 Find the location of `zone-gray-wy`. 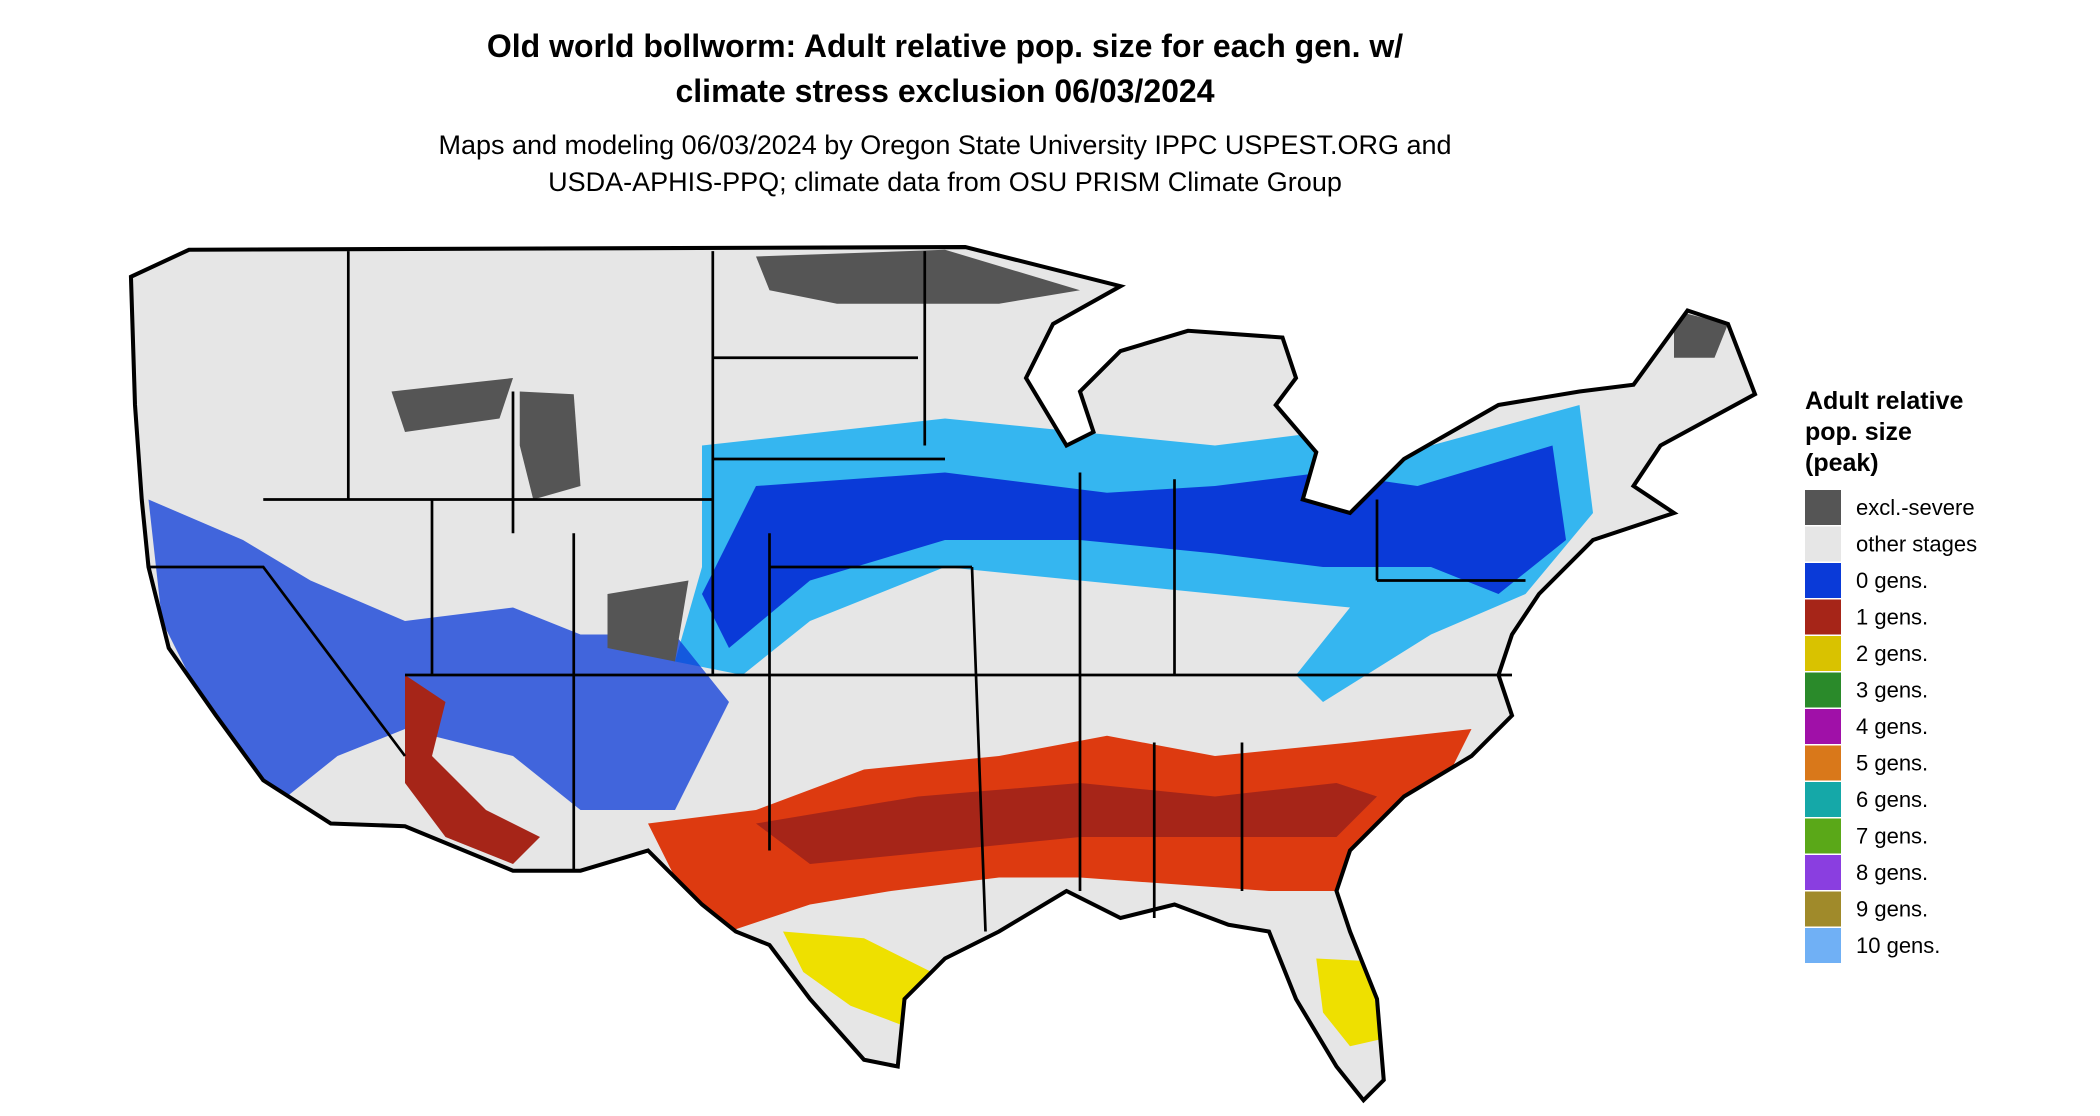

zone-gray-wy is located at coordinates (550, 445).